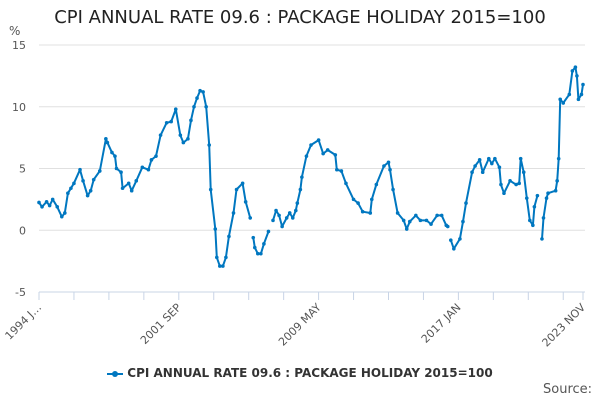 Image resolution: width=600 pixels, height=400 pixels. Describe the element at coordinates (22, 169) in the screenshot. I see `y-tick-label: 5` at that location.